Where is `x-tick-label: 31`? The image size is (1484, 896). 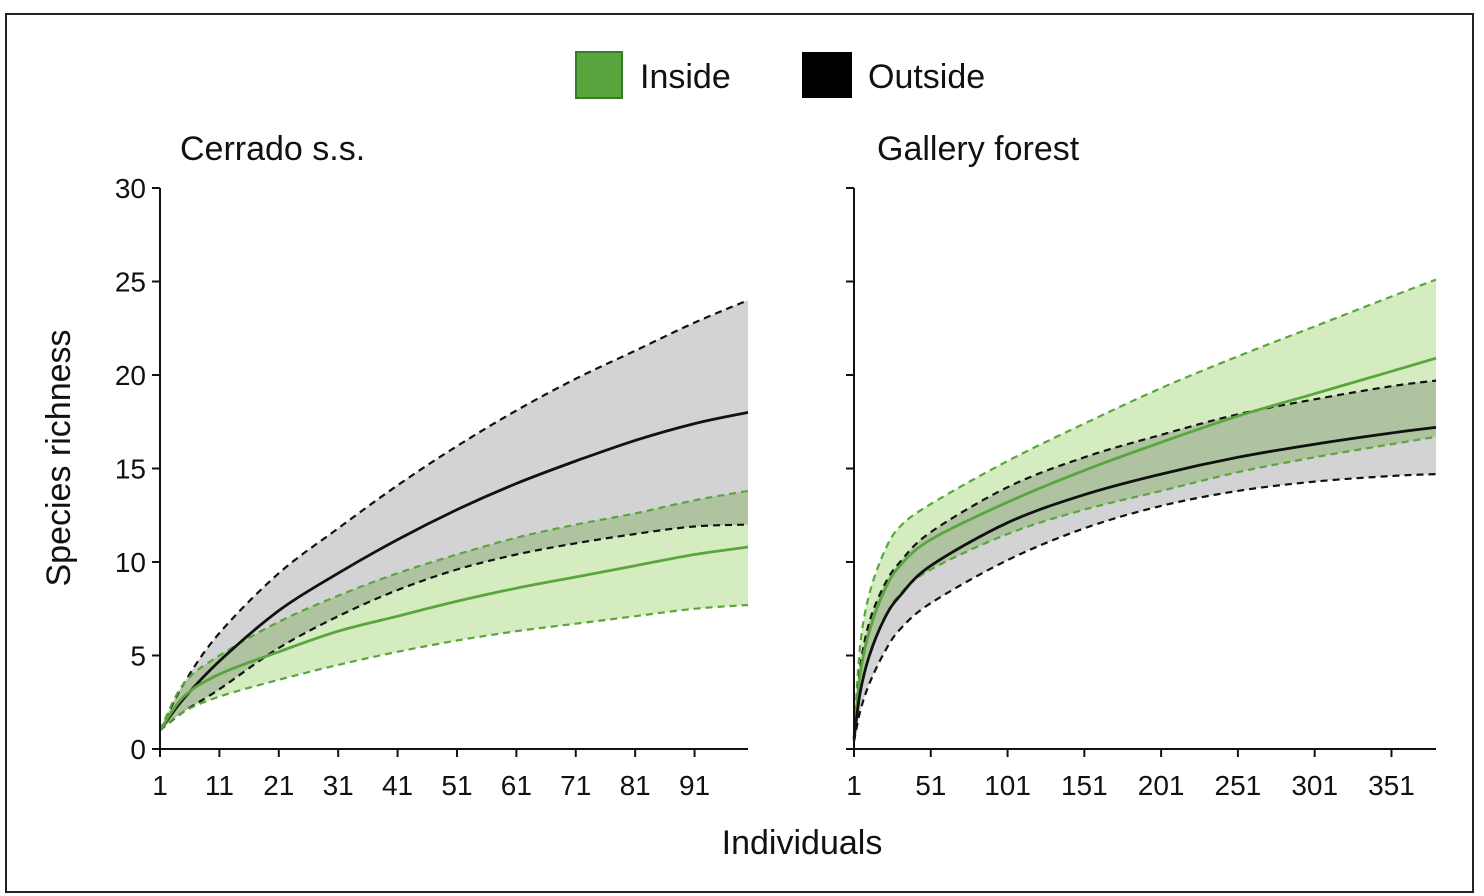
x-tick-label: 31 is located at coordinates (338, 785).